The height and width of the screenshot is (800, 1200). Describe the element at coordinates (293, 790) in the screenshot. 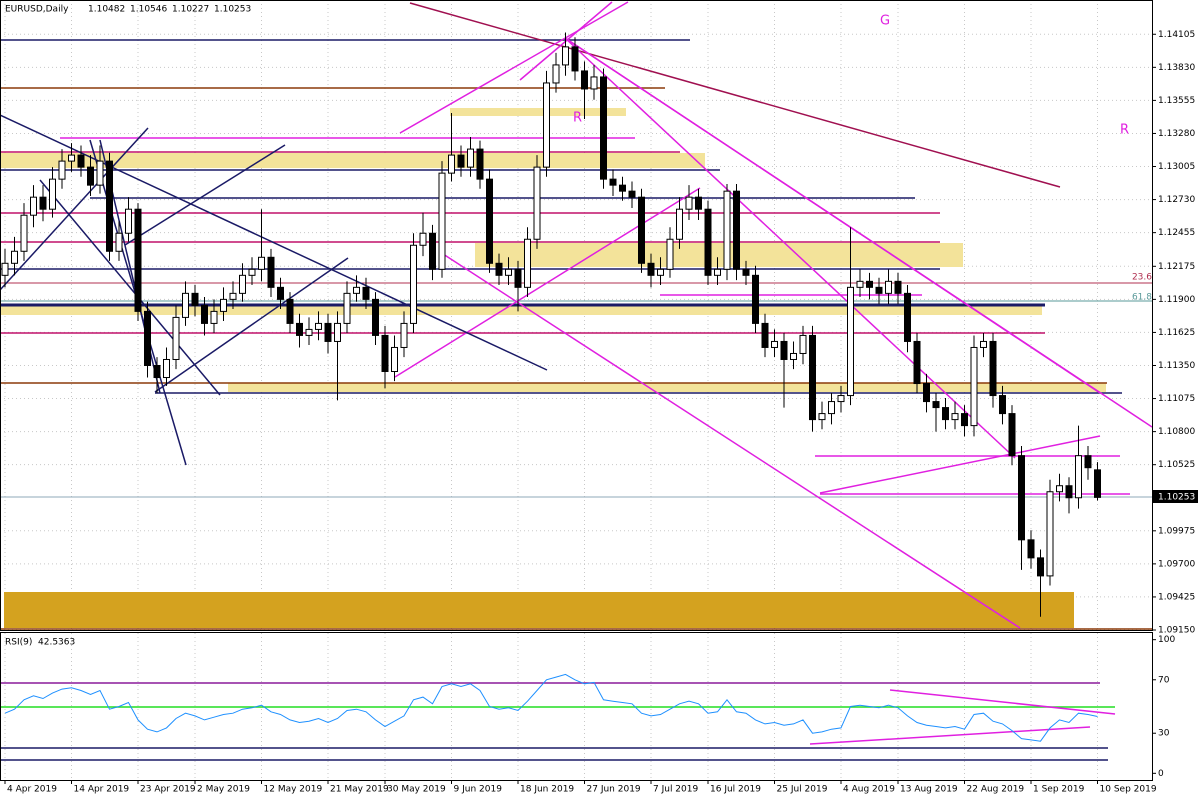

I see `x-tick-label: 12 May 2019` at that location.